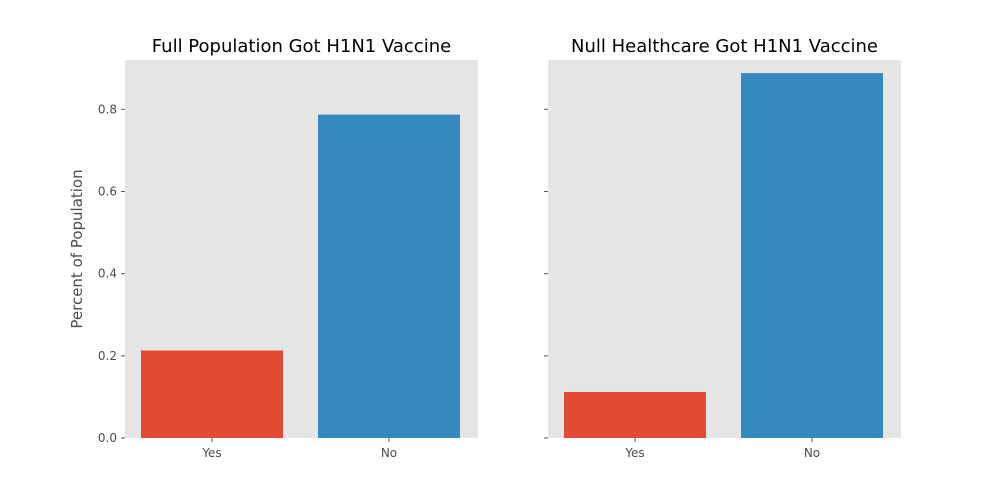 The height and width of the screenshot is (500, 1000). I want to click on chart-title: Full Population Got H1N1 Vaccine, so click(301, 46).